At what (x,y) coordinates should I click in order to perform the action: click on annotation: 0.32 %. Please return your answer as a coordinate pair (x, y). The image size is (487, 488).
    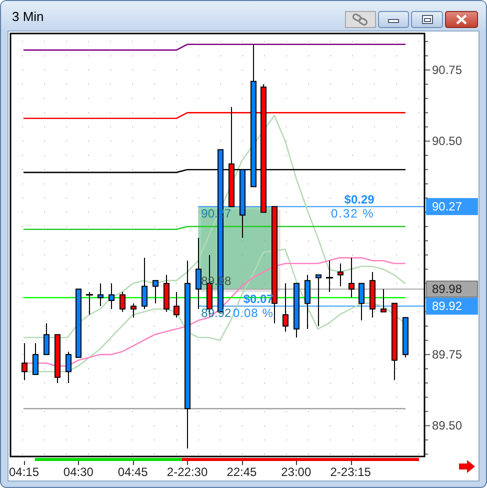
    Looking at the image, I should click on (352, 213).